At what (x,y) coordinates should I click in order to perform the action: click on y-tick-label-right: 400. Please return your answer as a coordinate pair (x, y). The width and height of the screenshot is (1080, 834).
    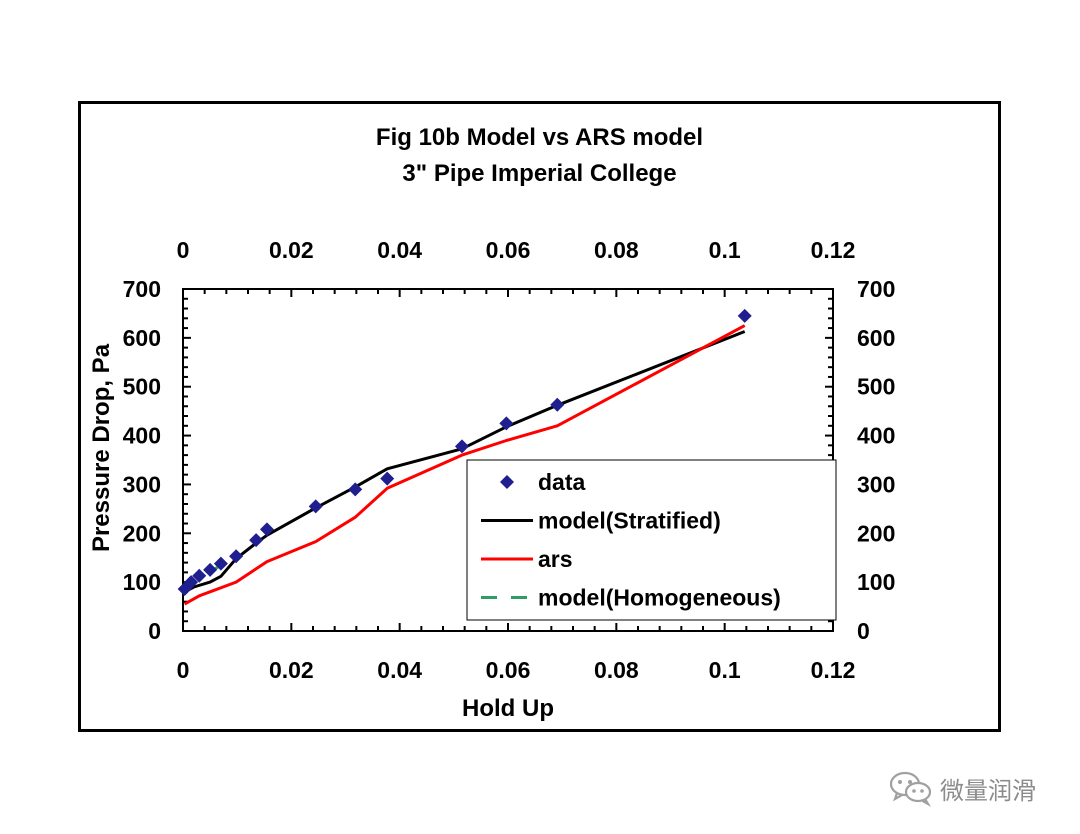
    Looking at the image, I should click on (876, 436).